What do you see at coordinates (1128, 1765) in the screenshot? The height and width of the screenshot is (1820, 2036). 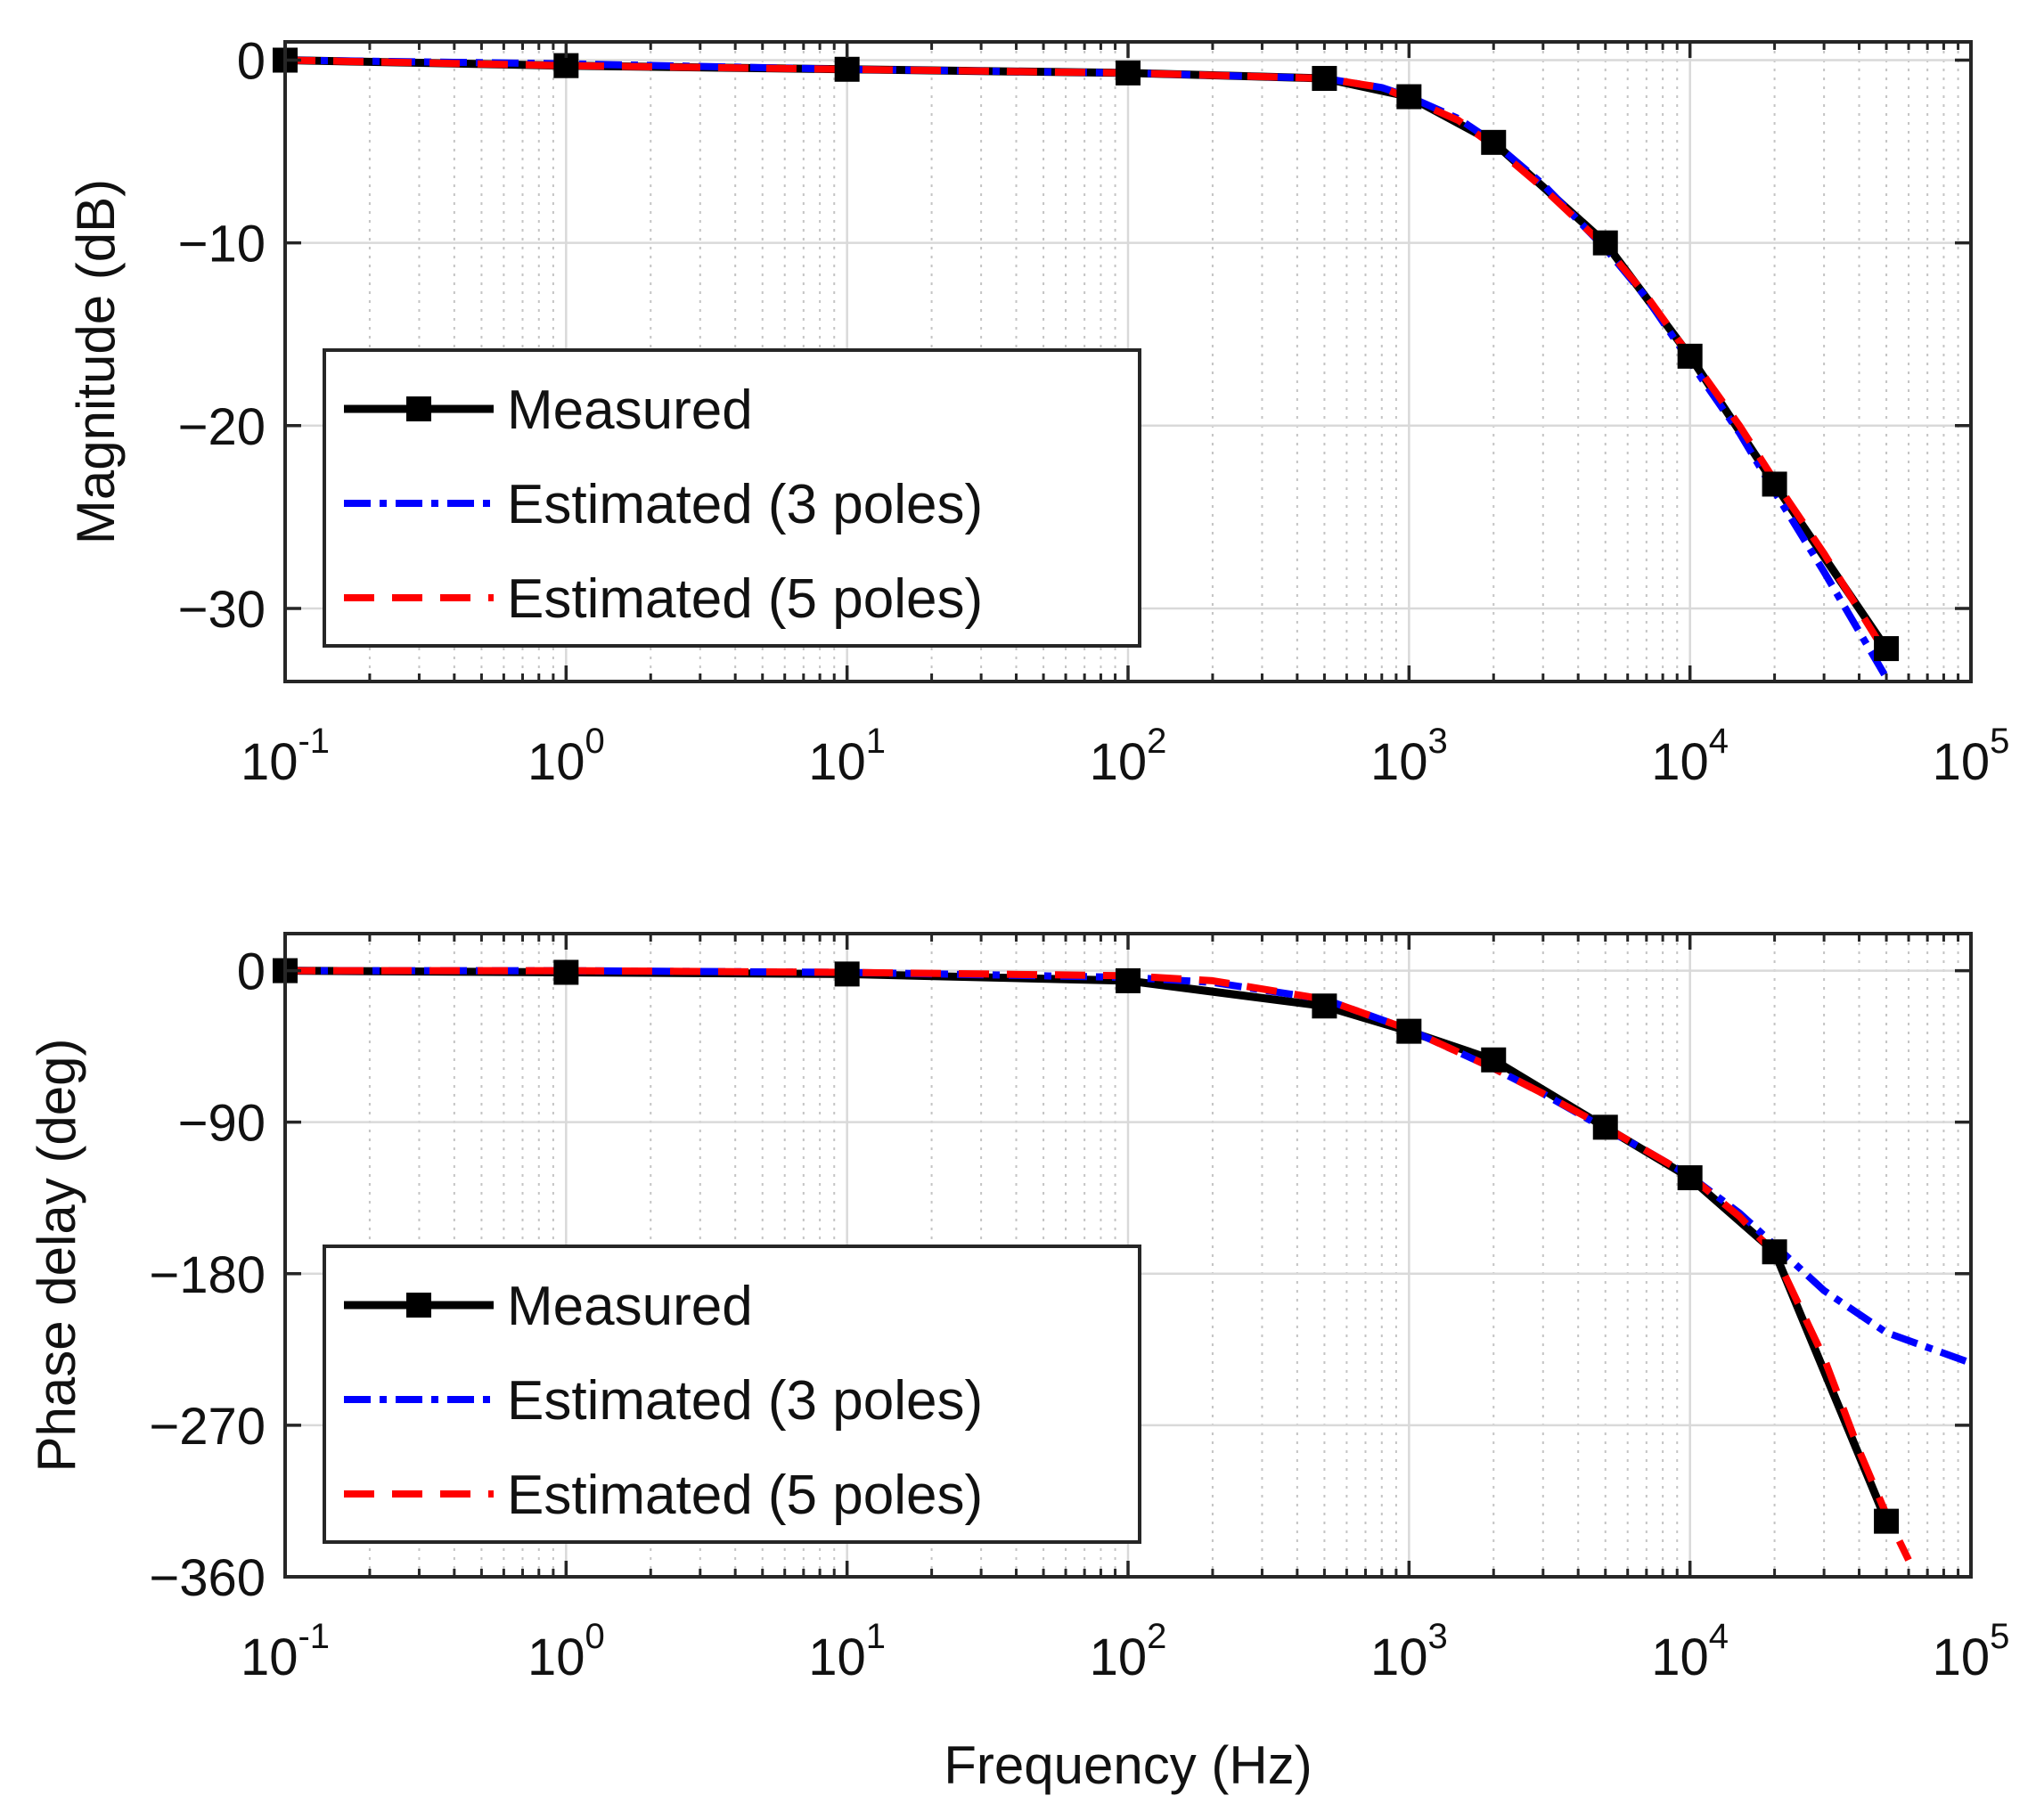 I see `x-axis-label: Frequency (Hz)` at bounding box center [1128, 1765].